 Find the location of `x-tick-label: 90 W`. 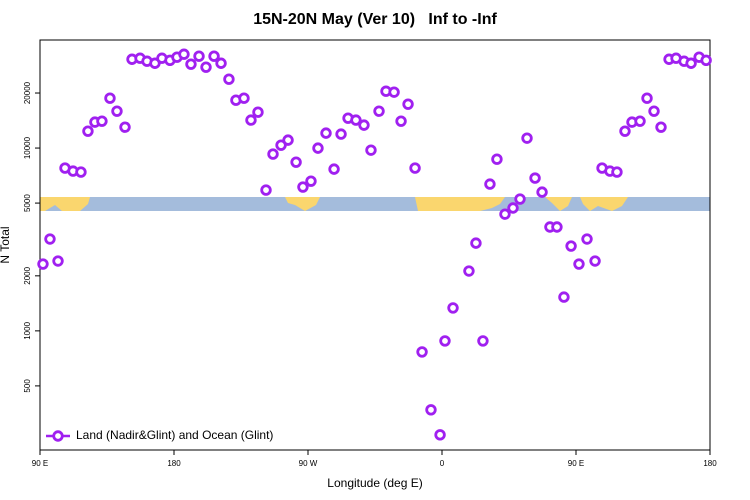

x-tick-label: 90 W is located at coordinates (308, 463).